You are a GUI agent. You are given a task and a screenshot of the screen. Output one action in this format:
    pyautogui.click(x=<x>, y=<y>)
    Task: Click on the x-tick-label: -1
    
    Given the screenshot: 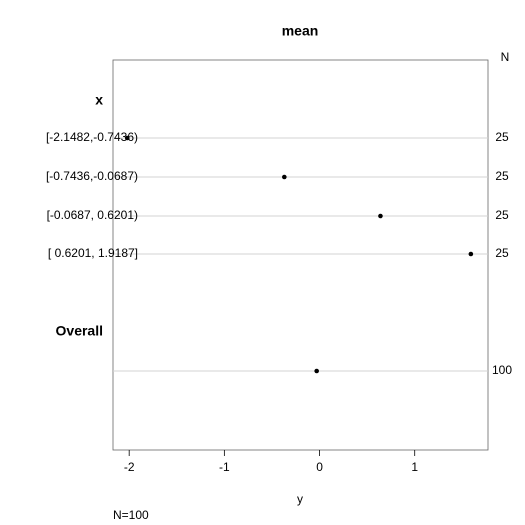 What is the action you would take?
    pyautogui.click(x=224, y=467)
    